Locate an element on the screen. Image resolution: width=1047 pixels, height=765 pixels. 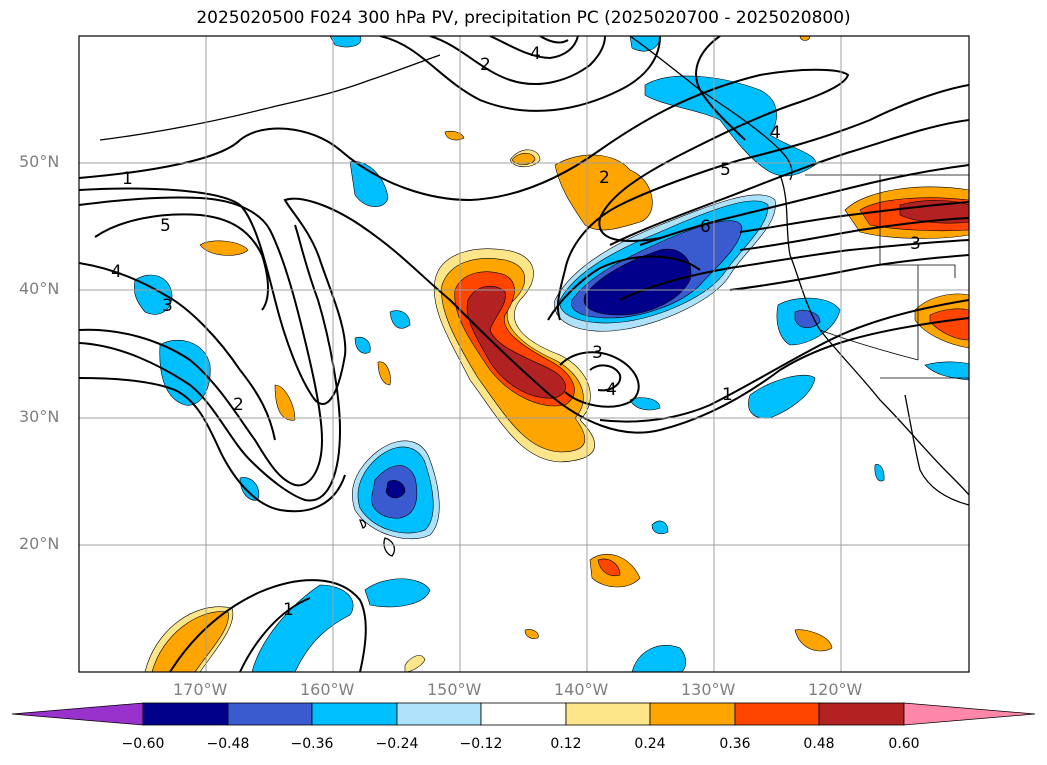
colorbar-tick: −0.48 is located at coordinates (228, 744).